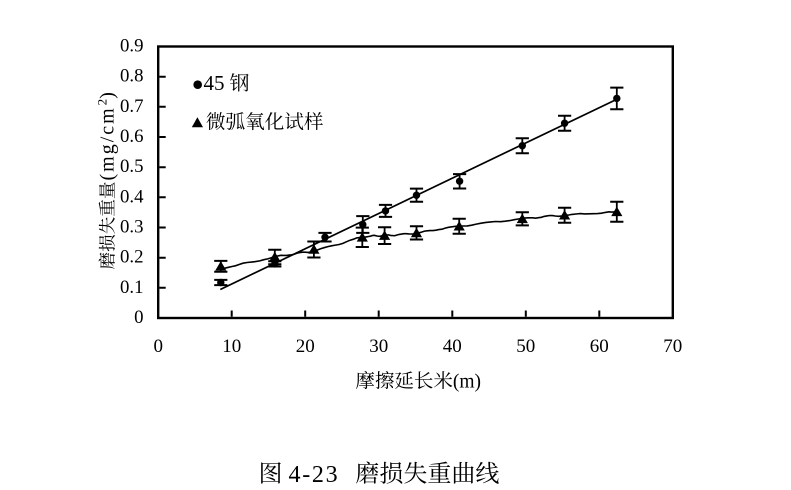 Image resolution: width=791 pixels, height=490 pixels. I want to click on svg-text: 0.1, so click(131, 287).